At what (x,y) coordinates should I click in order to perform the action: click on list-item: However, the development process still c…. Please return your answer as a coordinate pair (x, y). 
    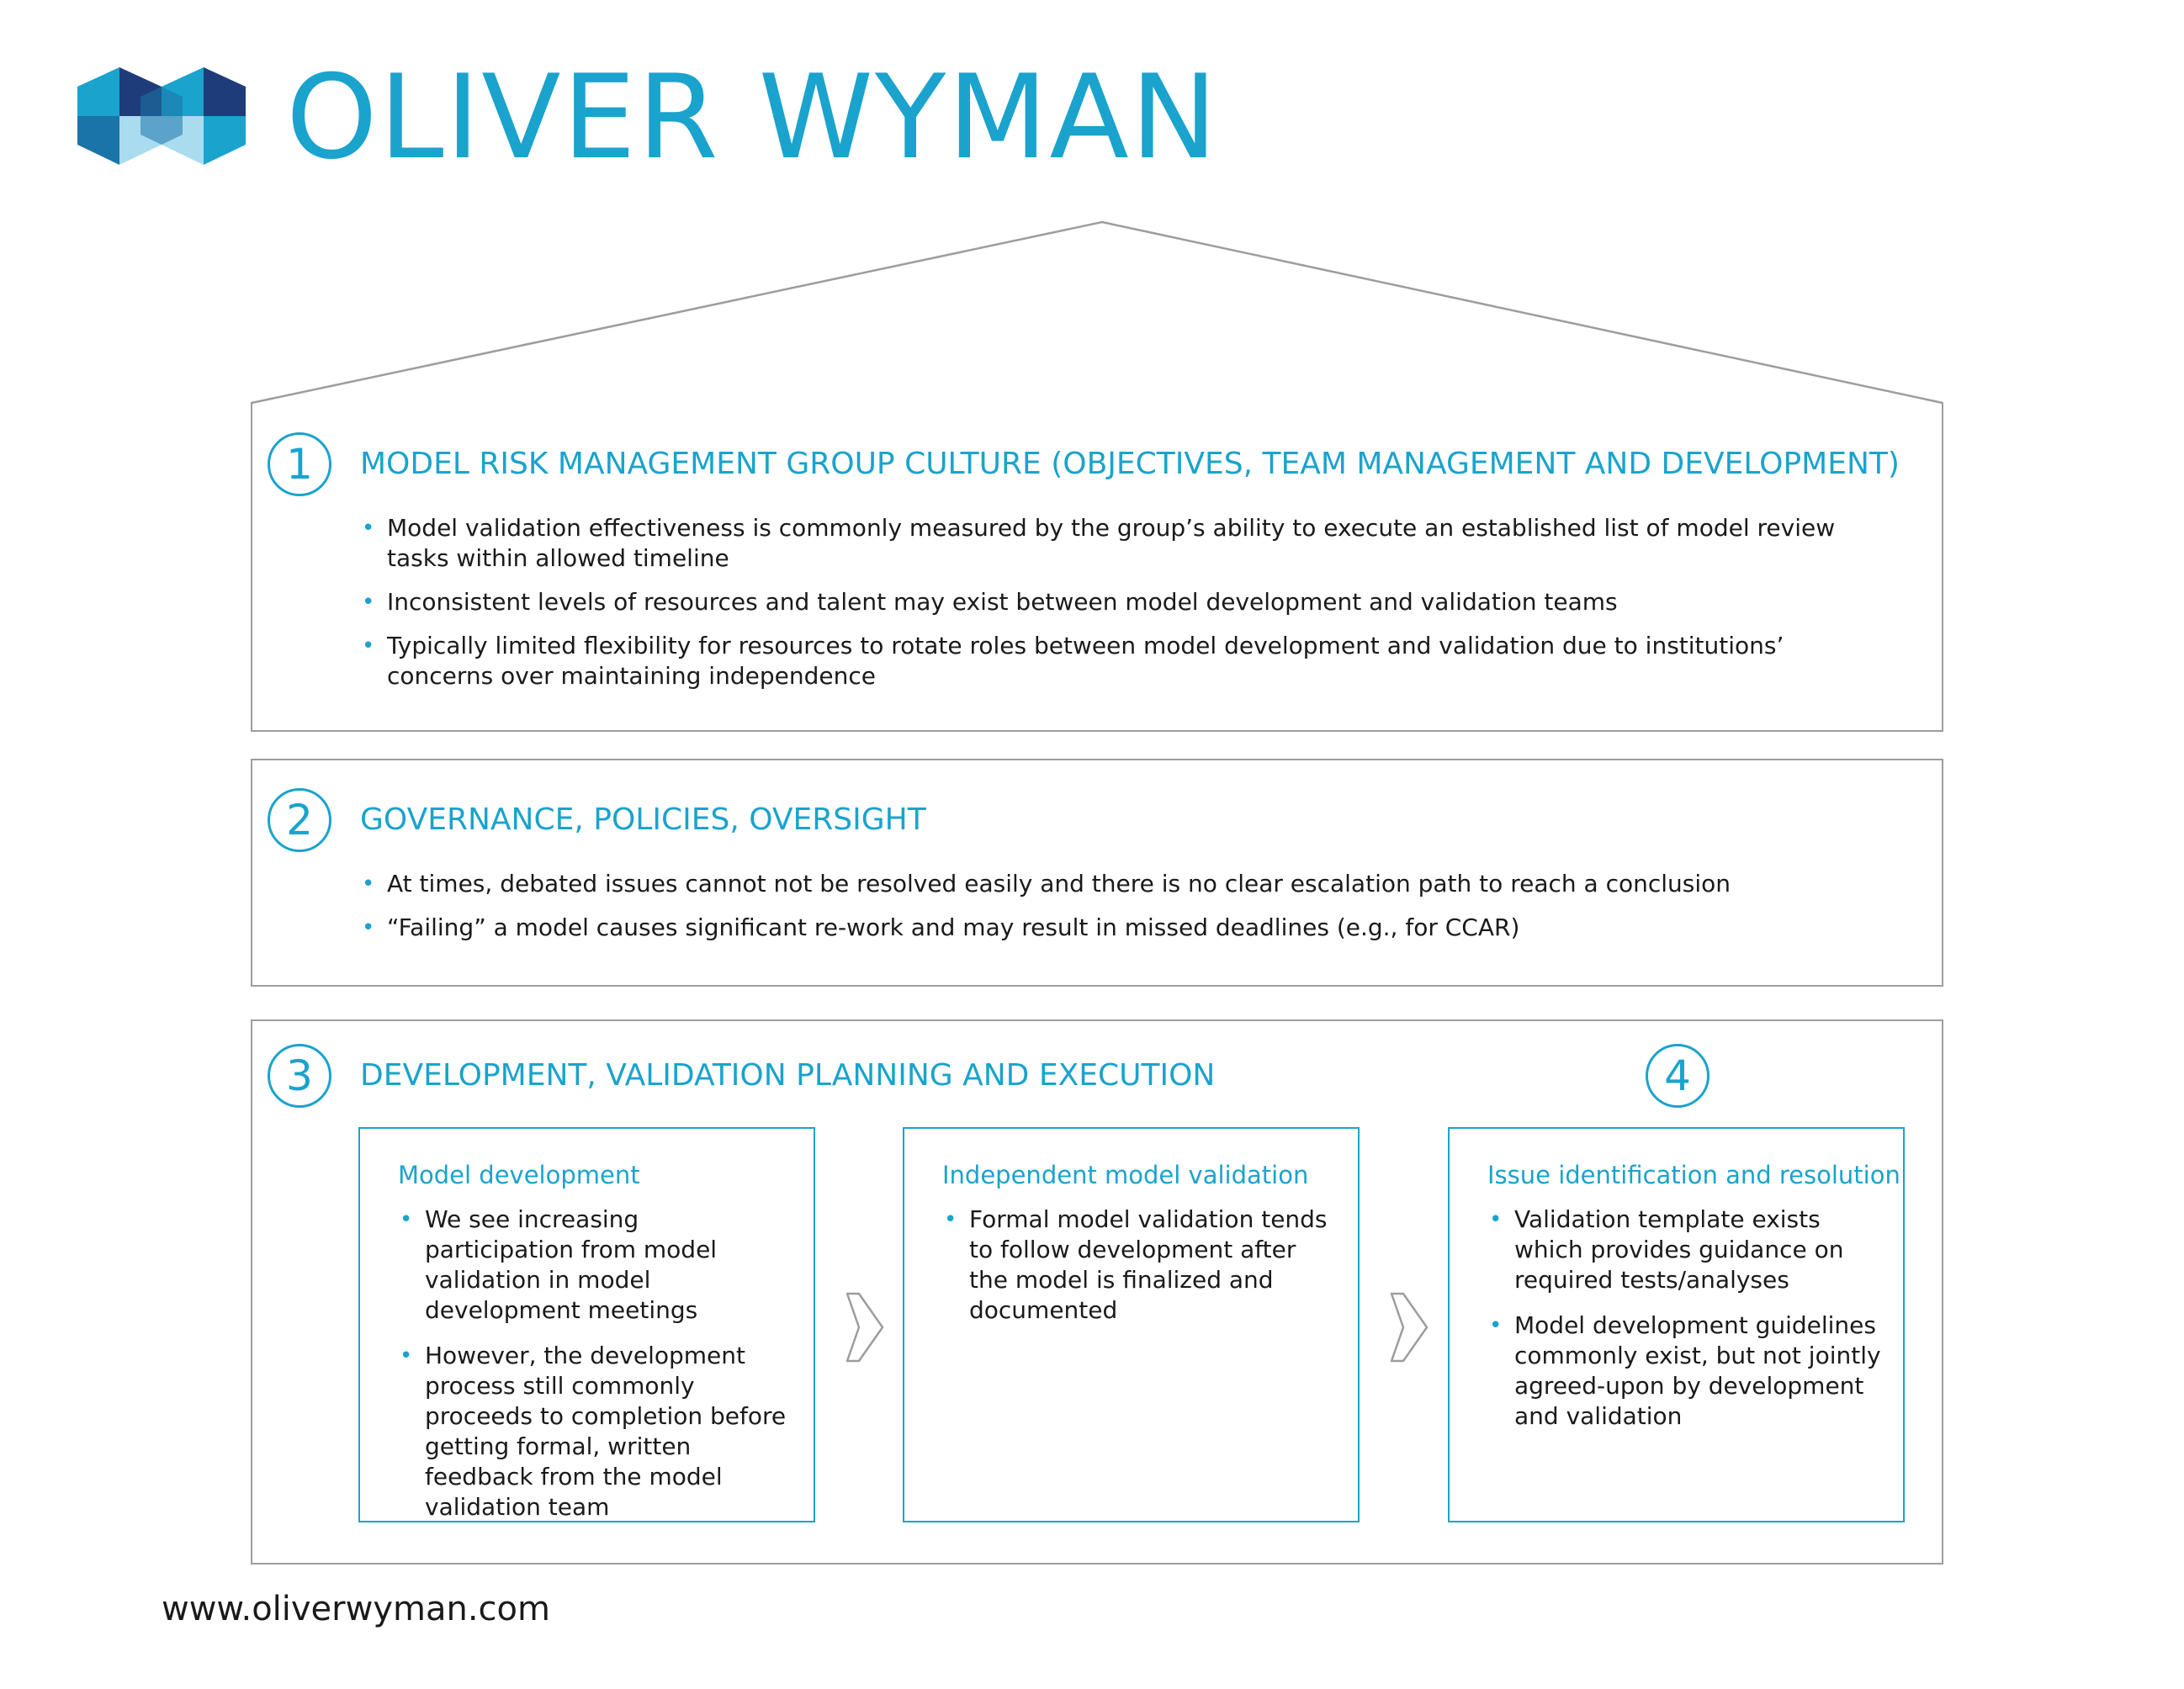
    Looking at the image, I should click on (595, 1432).